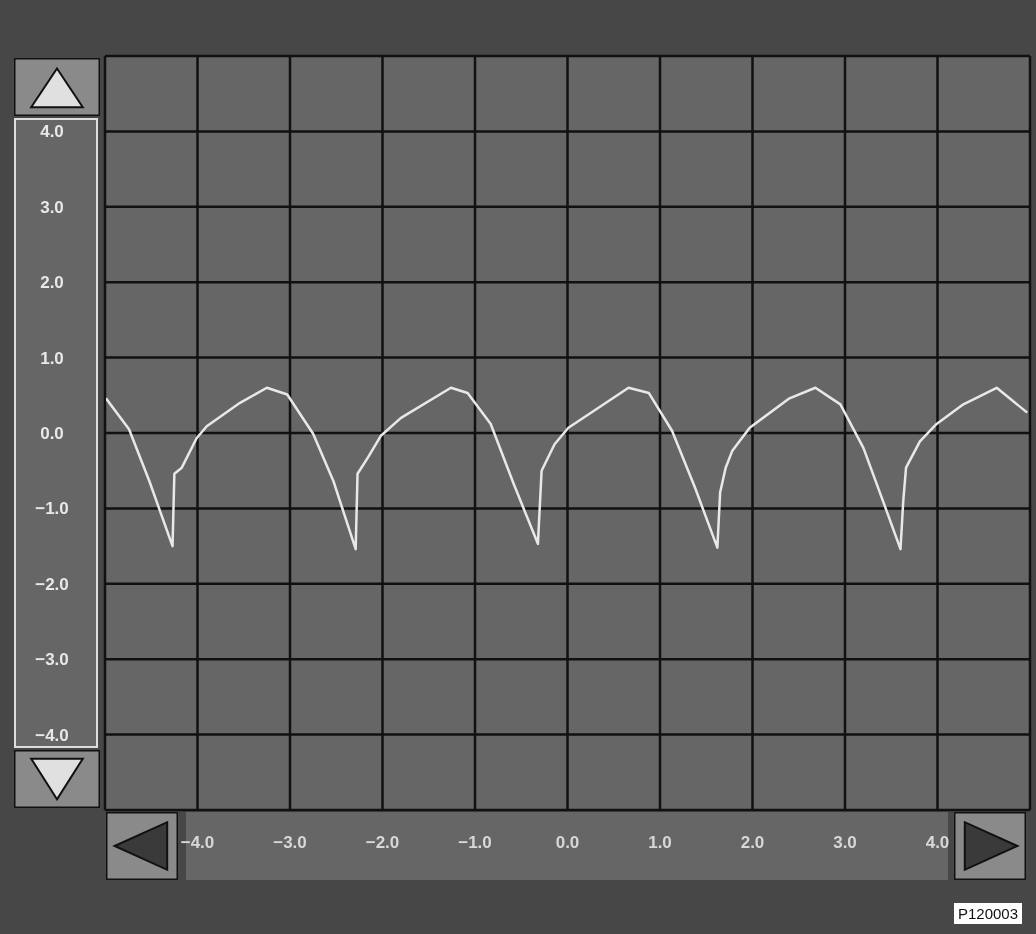 The image size is (1036, 934). What do you see at coordinates (52, 132) in the screenshot?
I see `y-tick-label: 4.0` at bounding box center [52, 132].